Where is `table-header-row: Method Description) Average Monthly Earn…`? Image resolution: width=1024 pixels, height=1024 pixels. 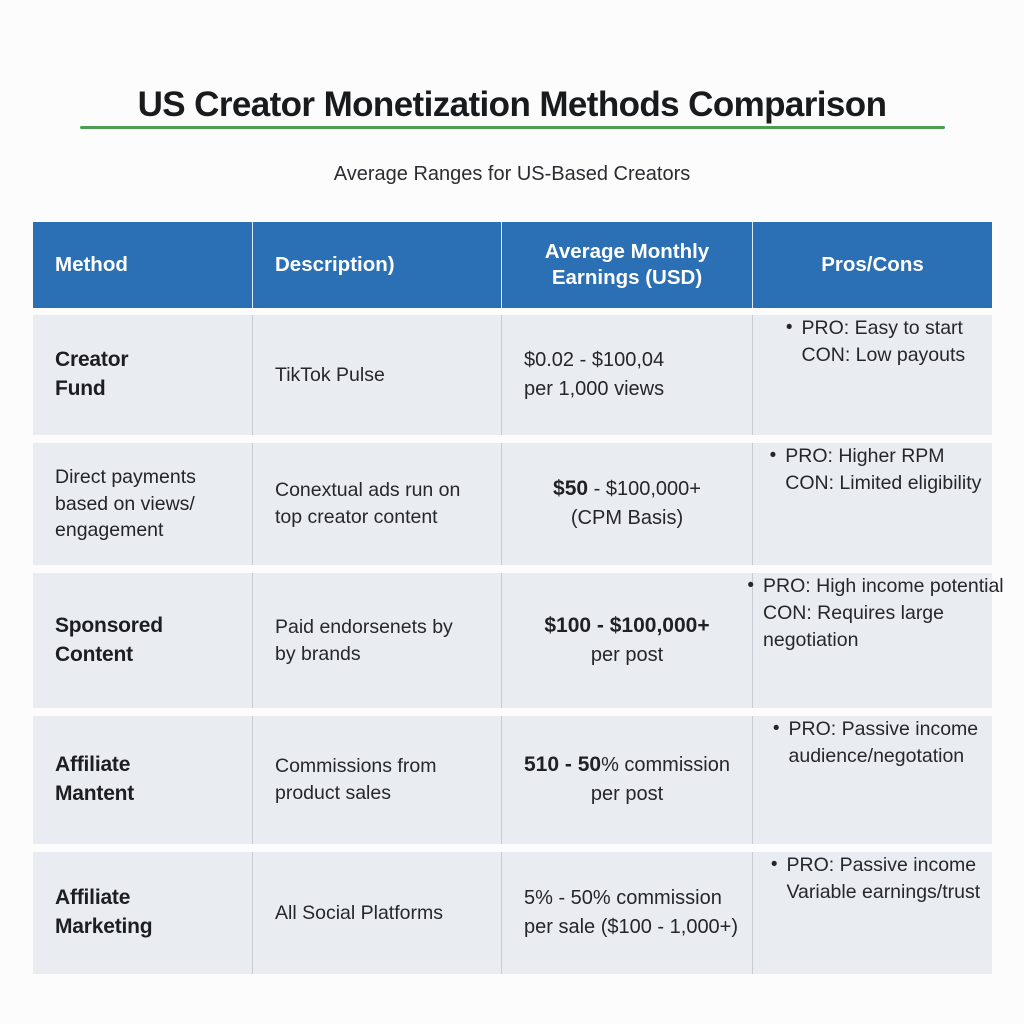 table-header-row: Method Description) Average Monthly Earn… is located at coordinates (512, 265).